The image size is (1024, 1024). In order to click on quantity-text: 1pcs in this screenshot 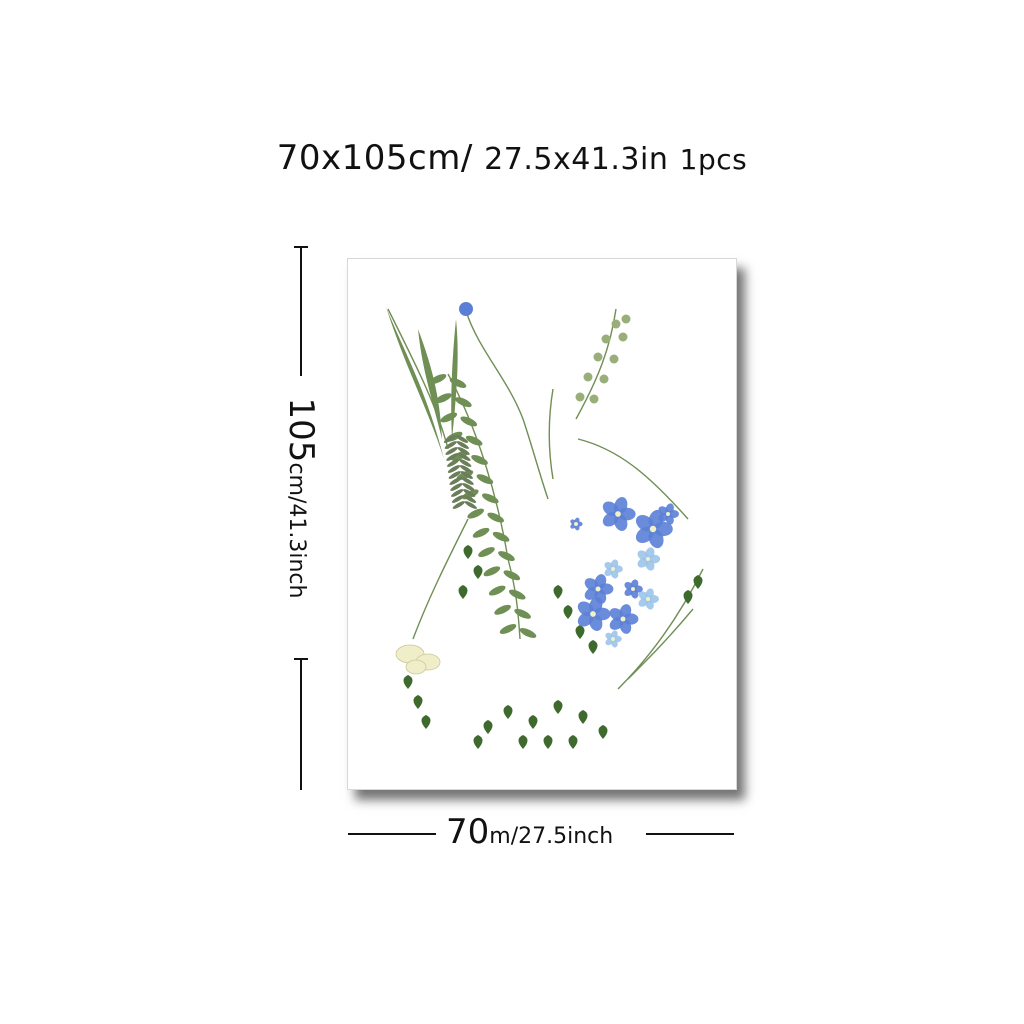, I will do `click(713, 159)`.